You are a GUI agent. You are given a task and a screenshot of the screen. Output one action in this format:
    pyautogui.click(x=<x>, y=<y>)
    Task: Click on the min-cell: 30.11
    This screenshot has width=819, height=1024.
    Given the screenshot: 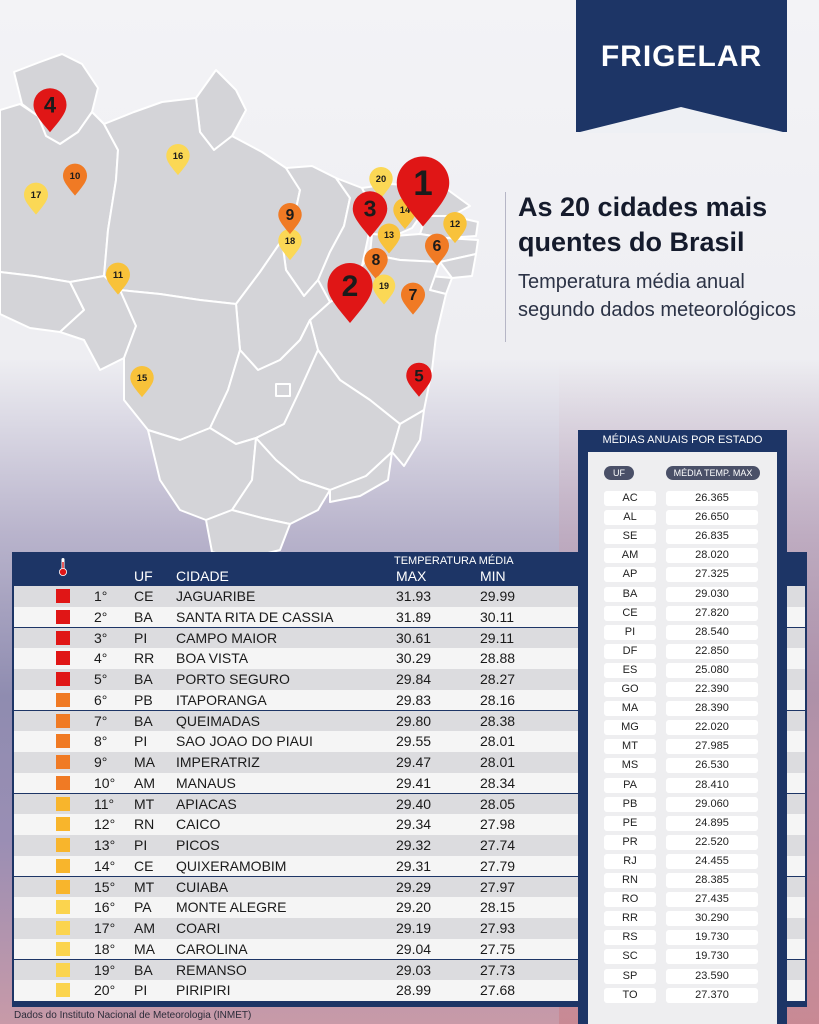 What is the action you would take?
    pyautogui.click(x=497, y=616)
    